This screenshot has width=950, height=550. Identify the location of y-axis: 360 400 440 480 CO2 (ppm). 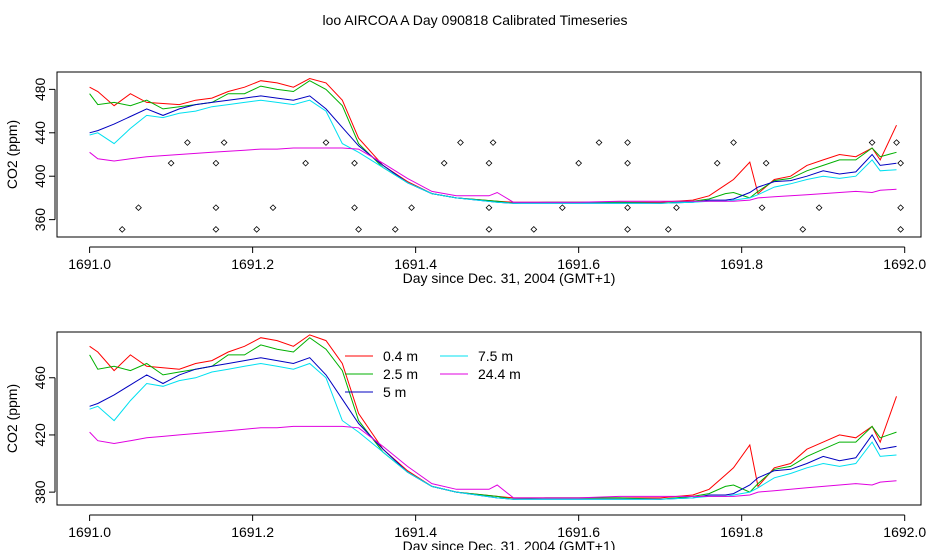
(30, 154).